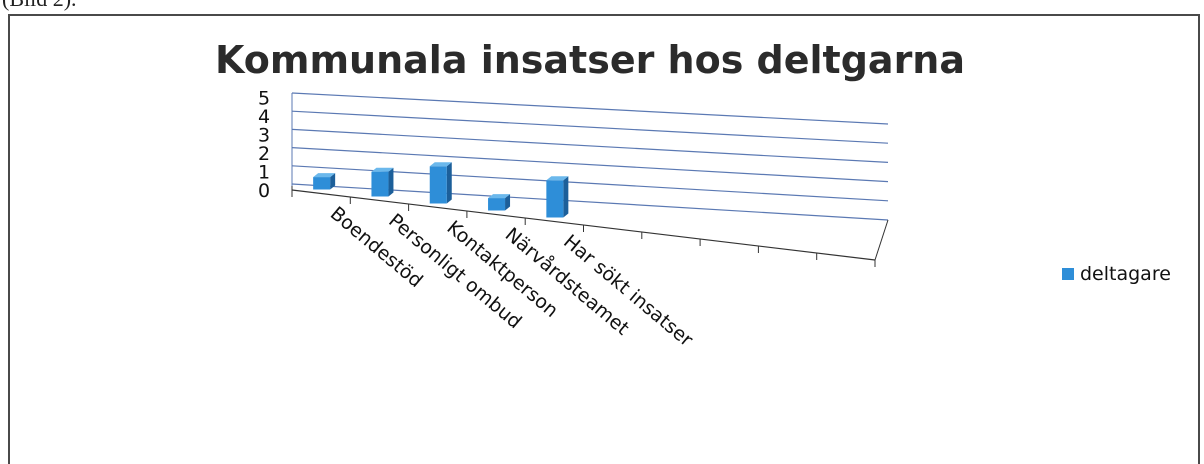 The image size is (1204, 464). Describe the element at coordinates (881, 240) in the screenshot. I see `floor-right-edge` at that location.